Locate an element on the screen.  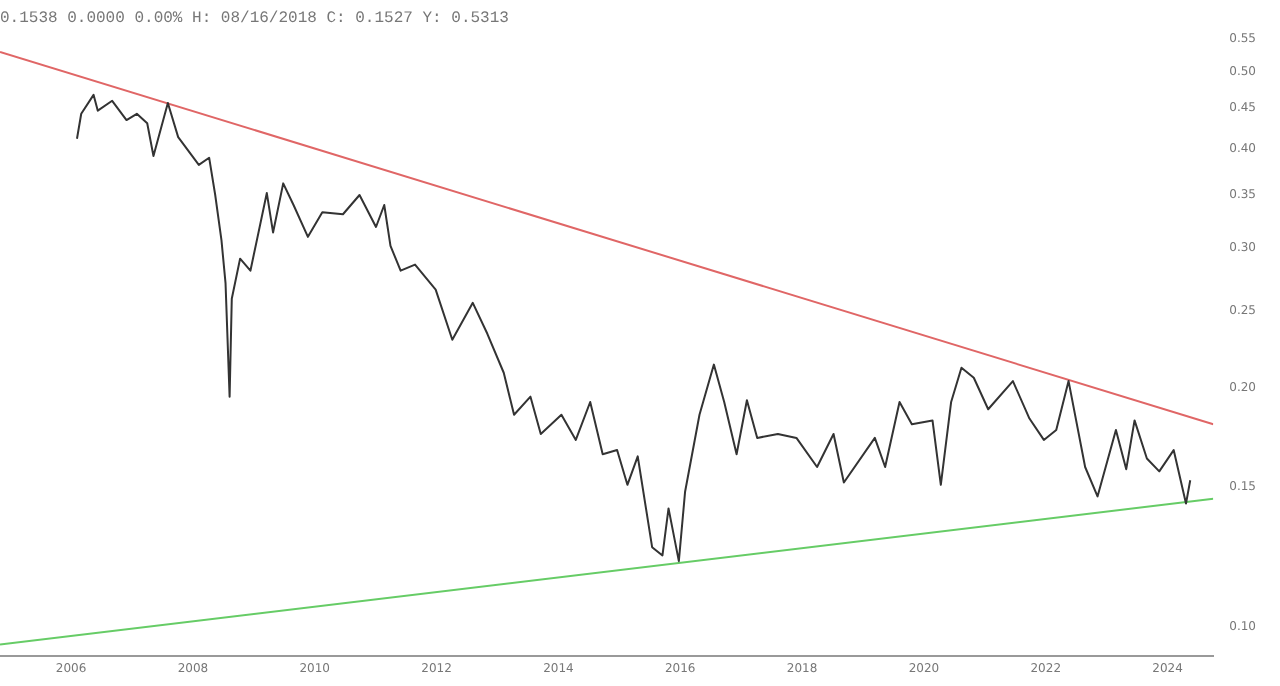
chart-title: 0.1538 0.0000 0.00% H: 08/16/2018 C: 0.1527 Y: 0.5313 is located at coordinates (255, 18).